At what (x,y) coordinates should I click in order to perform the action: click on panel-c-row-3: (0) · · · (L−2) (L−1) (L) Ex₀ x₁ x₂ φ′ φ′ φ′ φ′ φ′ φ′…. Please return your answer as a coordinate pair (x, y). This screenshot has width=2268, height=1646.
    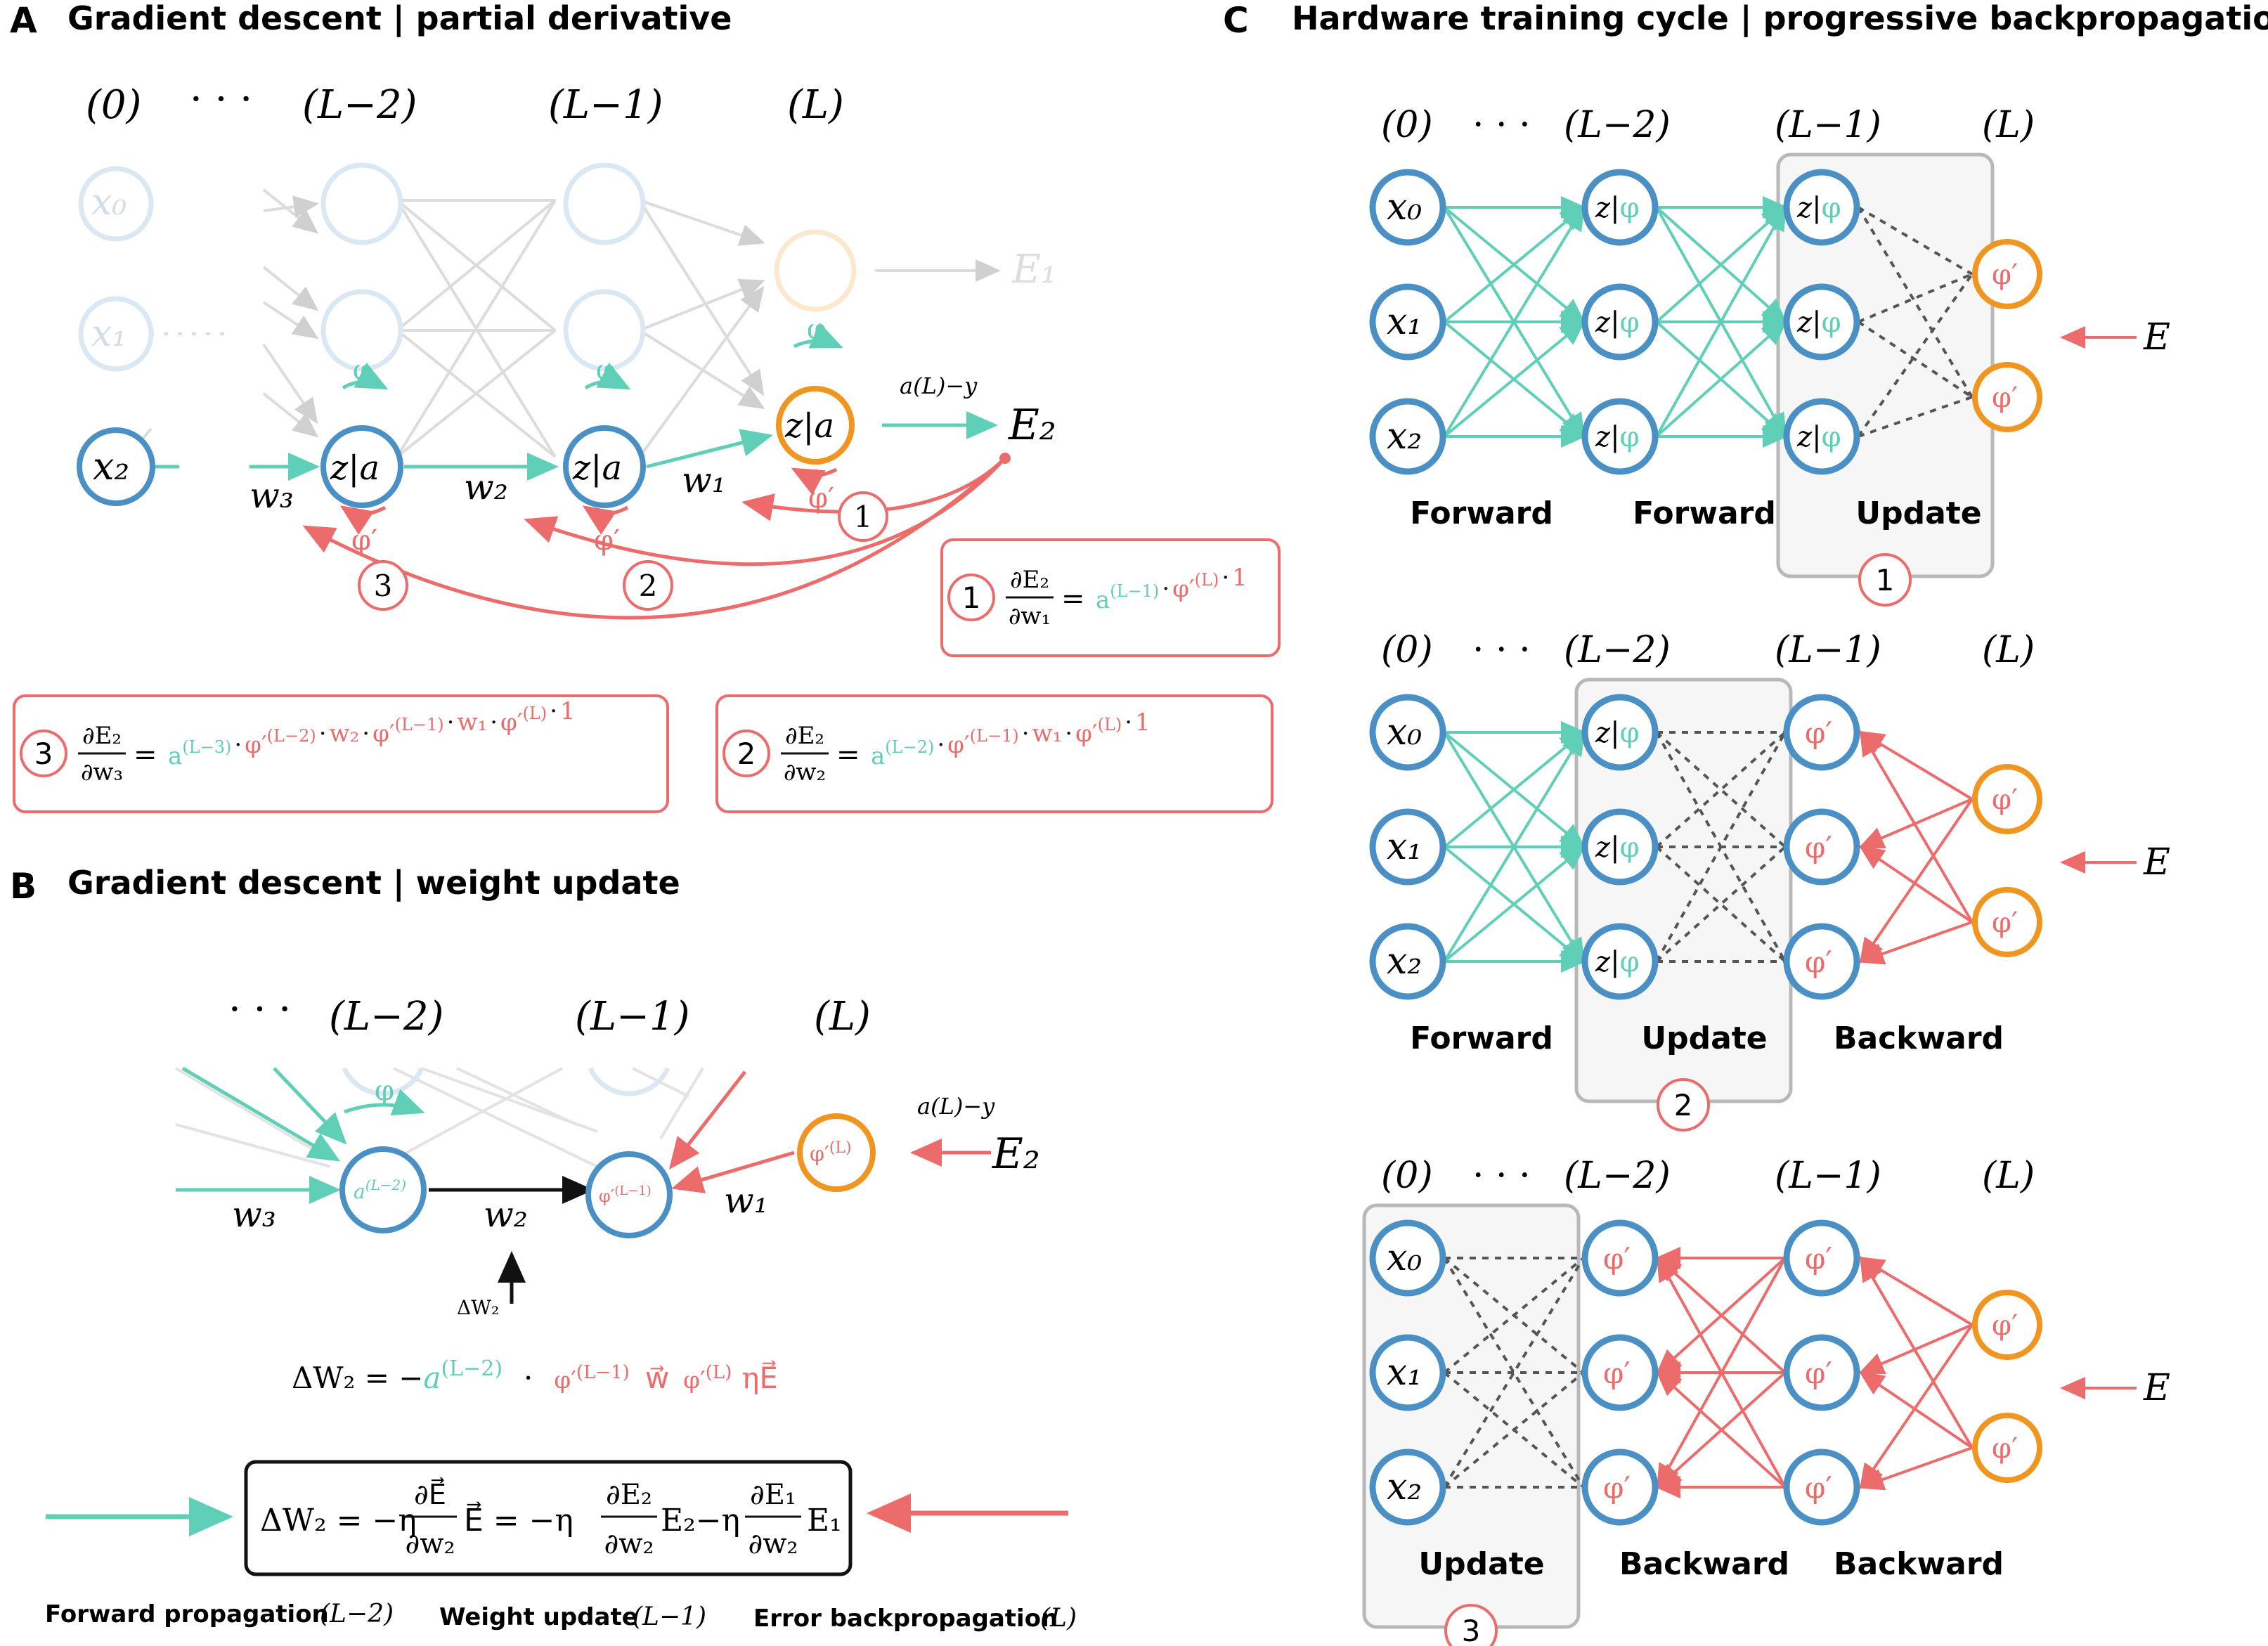
    Looking at the image, I should click on (1766, 1401).